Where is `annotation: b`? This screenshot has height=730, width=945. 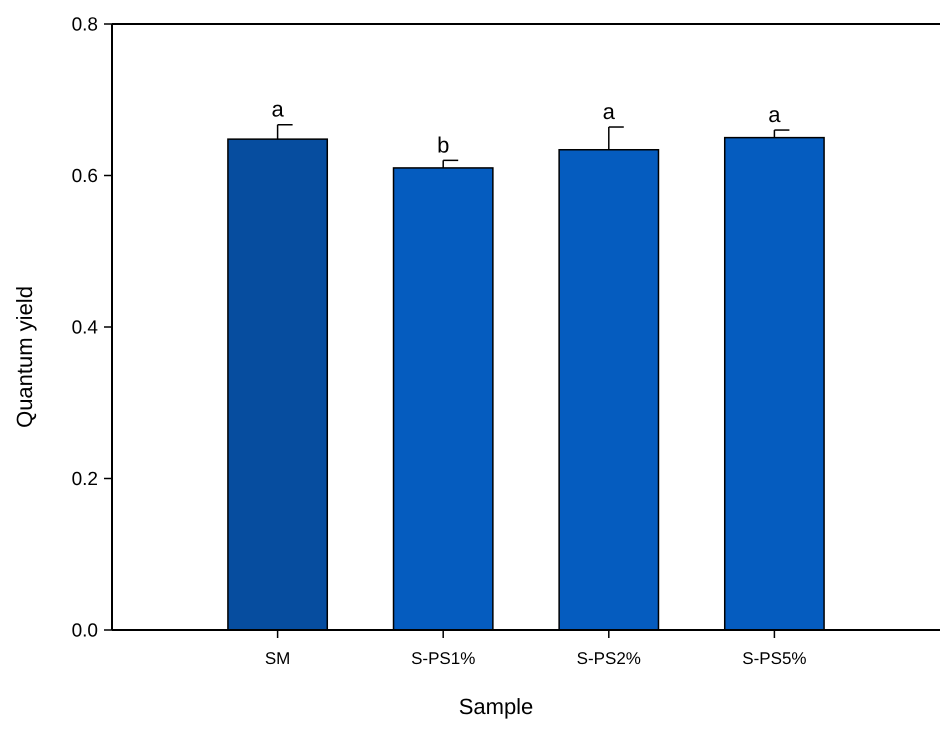 annotation: b is located at coordinates (443, 145).